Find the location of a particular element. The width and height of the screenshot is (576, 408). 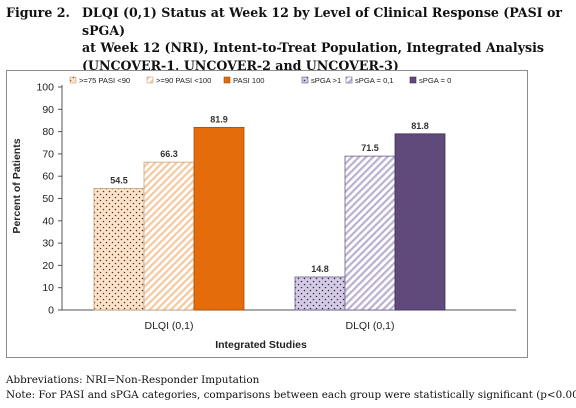

y-tick-label: 0 is located at coordinates (51, 311).